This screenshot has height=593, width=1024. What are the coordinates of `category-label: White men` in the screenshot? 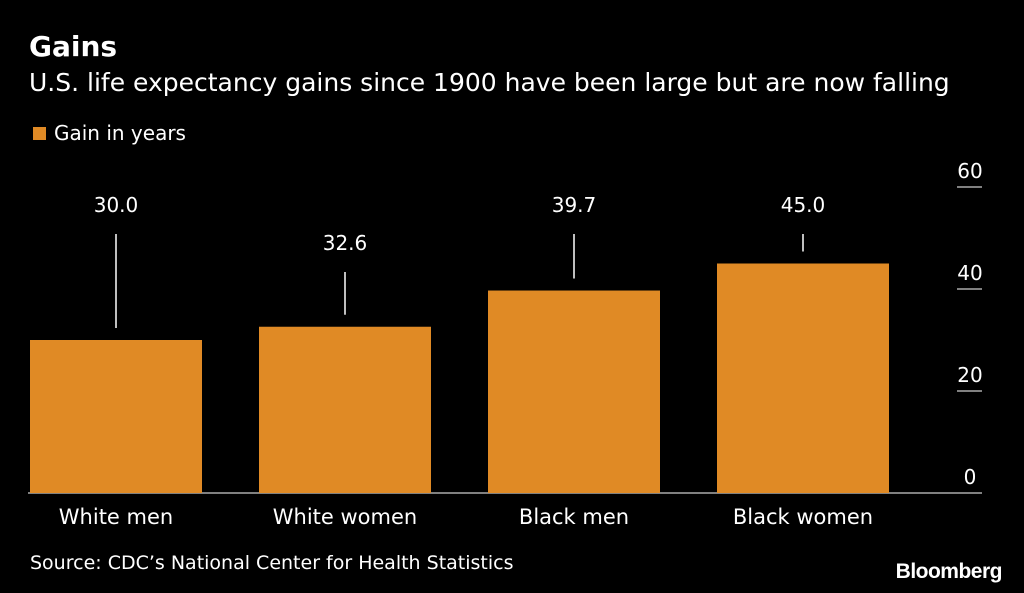 It's located at (116, 517).